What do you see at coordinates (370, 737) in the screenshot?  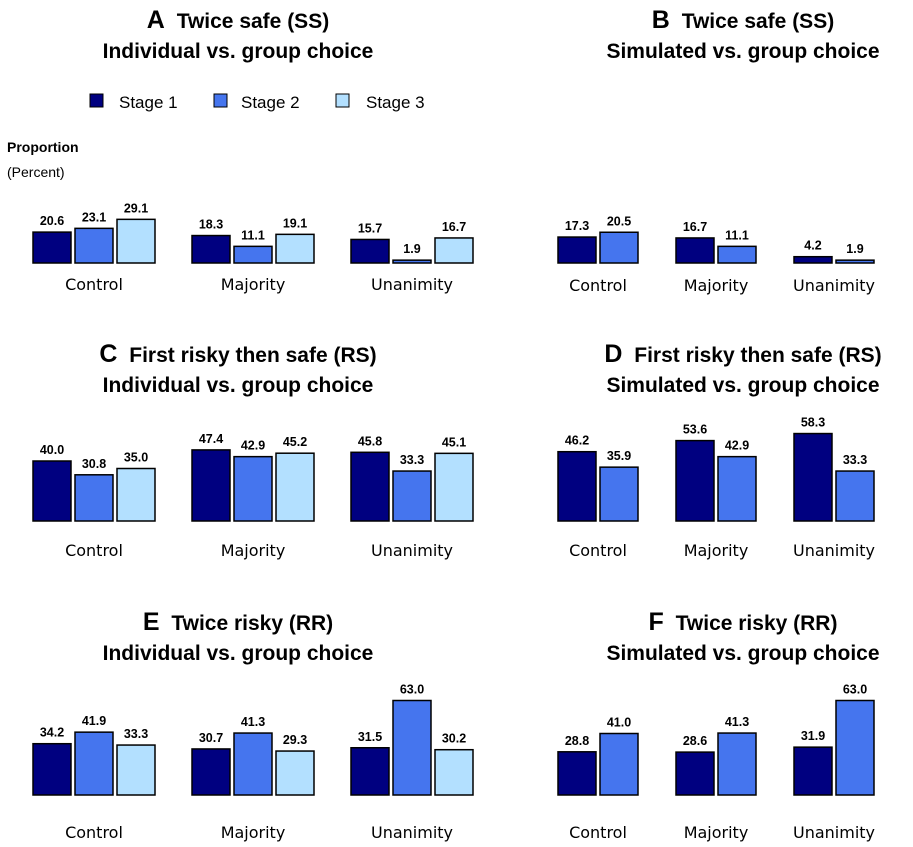 I see `data-label-e-unanimity-stage-1: 31.5` at bounding box center [370, 737].